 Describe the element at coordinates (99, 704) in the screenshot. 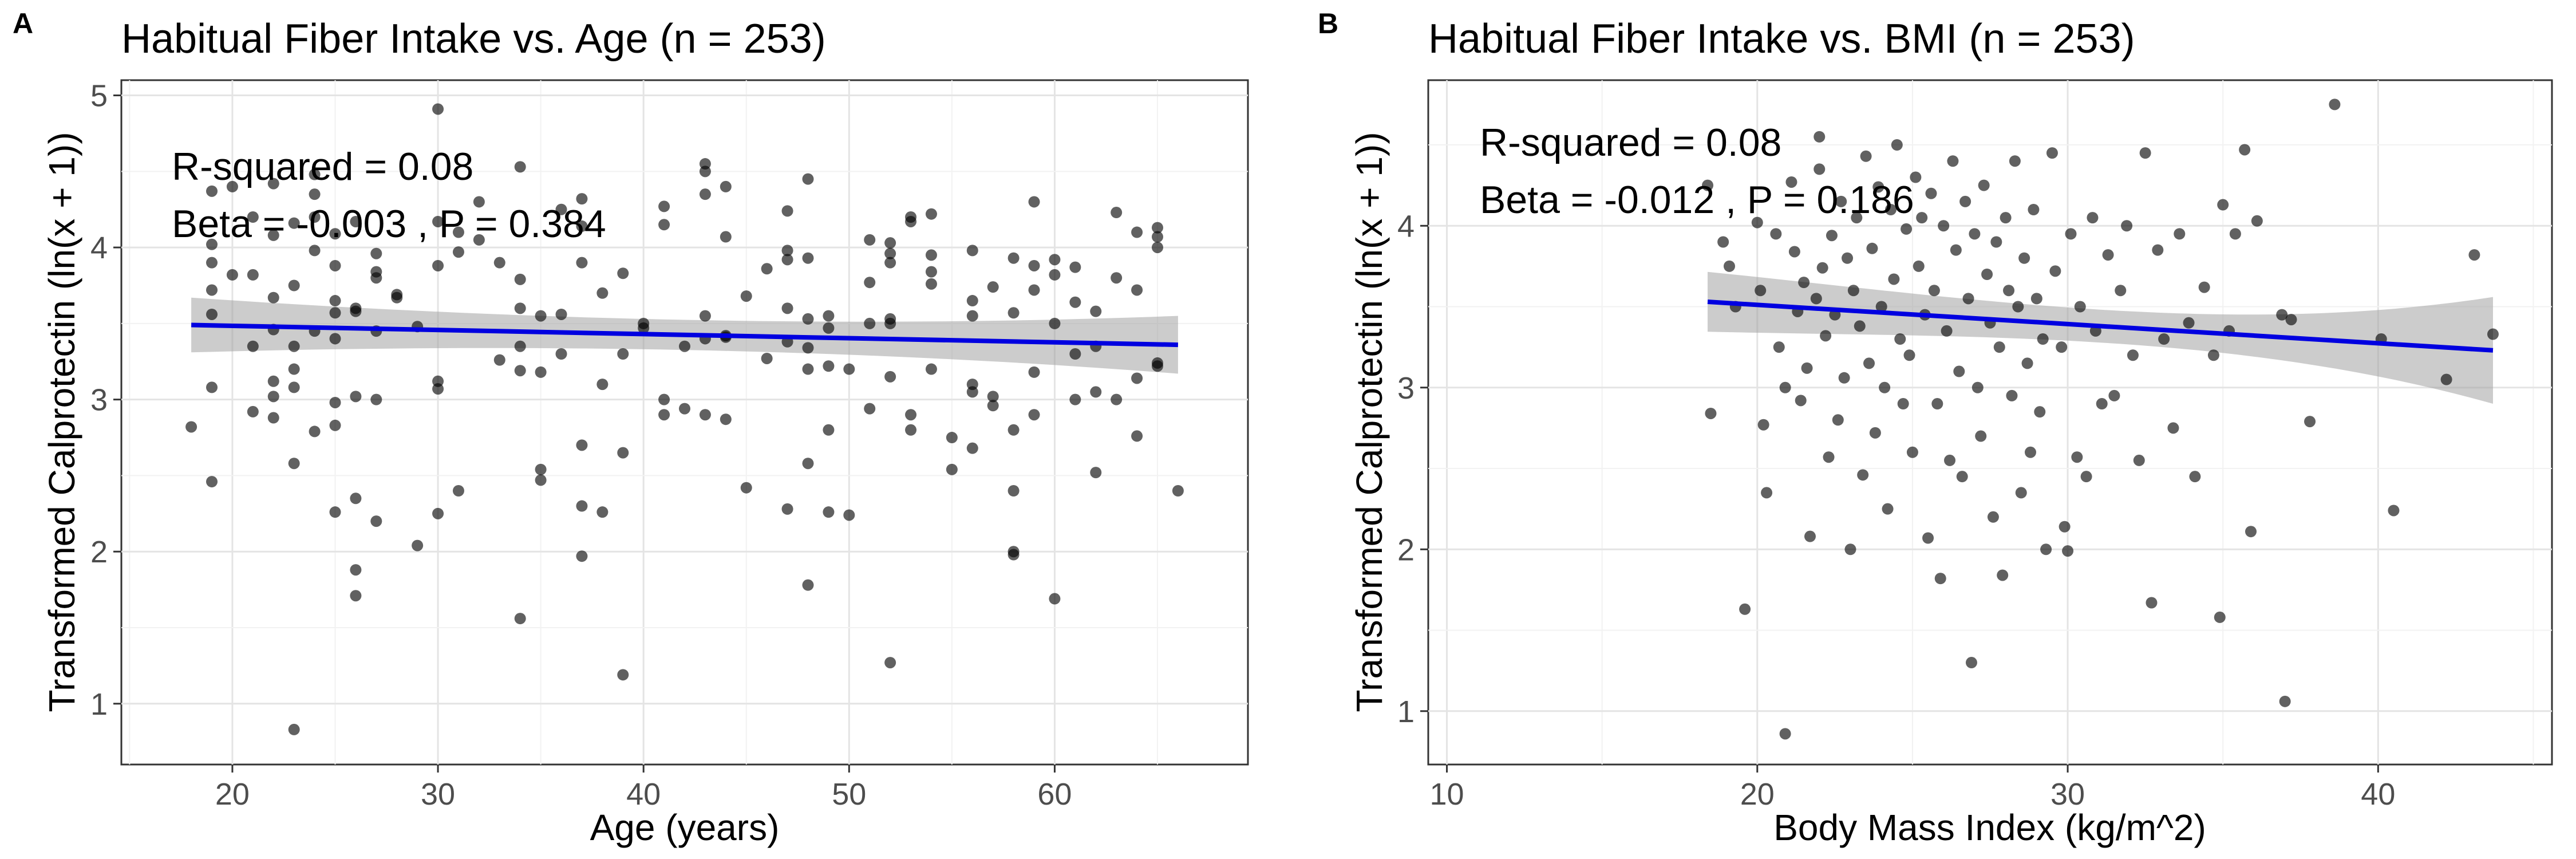

I see `y-tick-label-a: 1` at that location.